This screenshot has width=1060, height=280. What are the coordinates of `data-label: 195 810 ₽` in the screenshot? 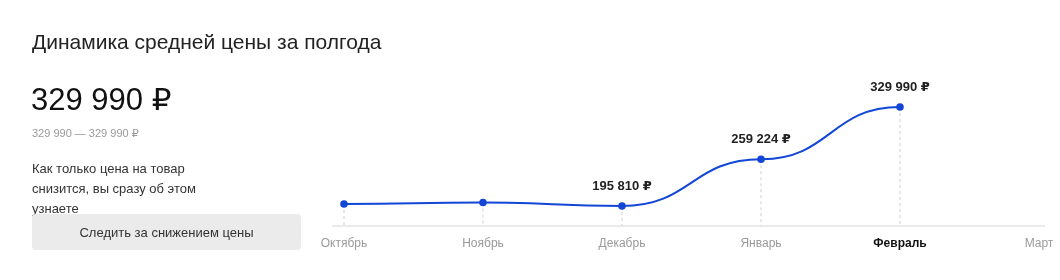 It's located at (622, 185).